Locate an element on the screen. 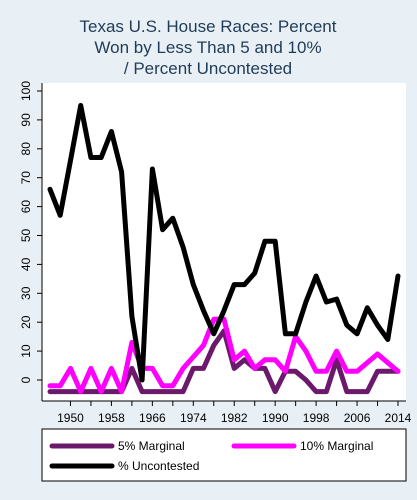 Image resolution: width=417 pixels, height=500 pixels. x-tick-label: 1974 is located at coordinates (193, 418).